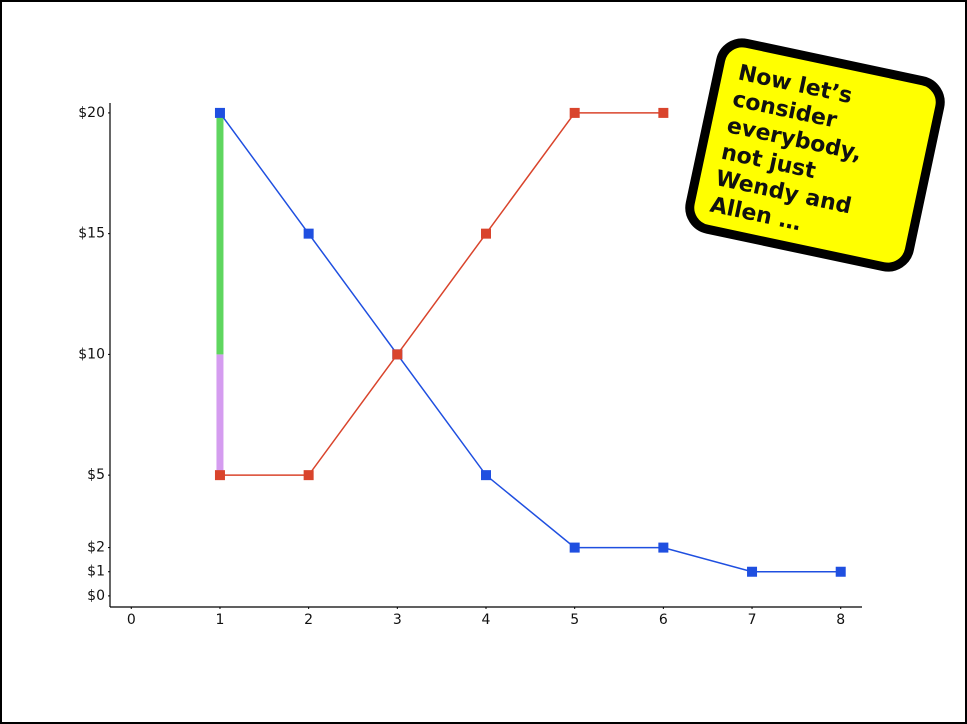 Image resolution: width=967 pixels, height=724 pixels. What do you see at coordinates (91, 113) in the screenshot?
I see `y-tick-label: $20` at bounding box center [91, 113].